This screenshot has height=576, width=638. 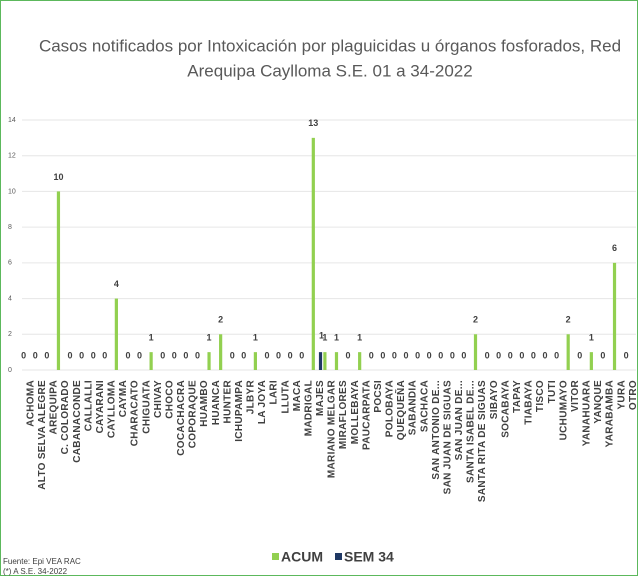 I want to click on value-label: 13, so click(x=313, y=123).